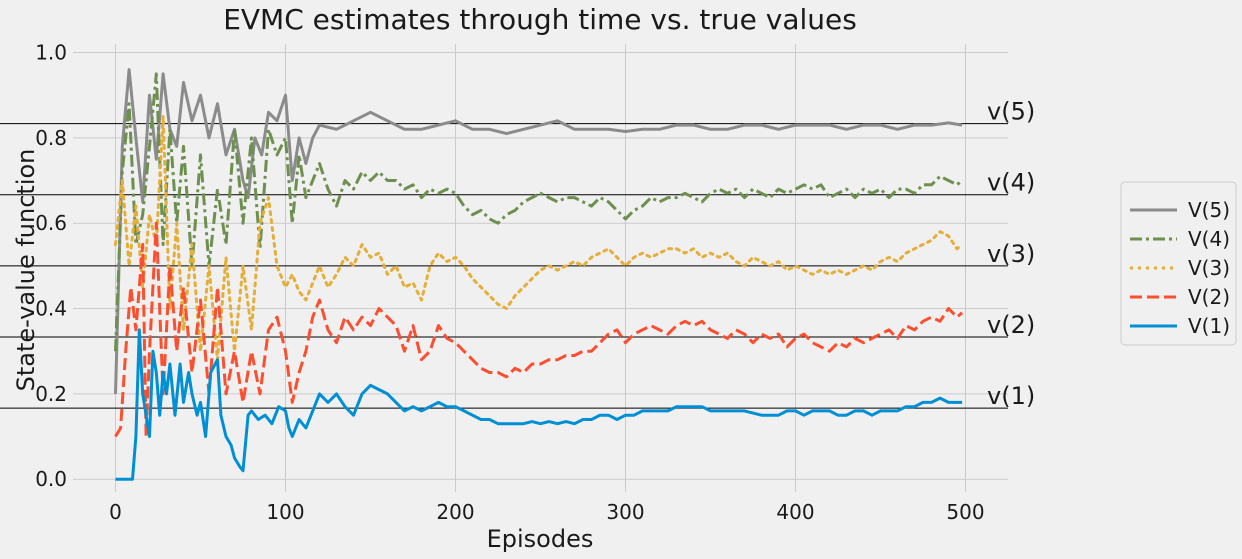 This screenshot has height=559, width=1242. What do you see at coordinates (1209, 297) in the screenshot?
I see `legend-label: V(2)` at bounding box center [1209, 297].